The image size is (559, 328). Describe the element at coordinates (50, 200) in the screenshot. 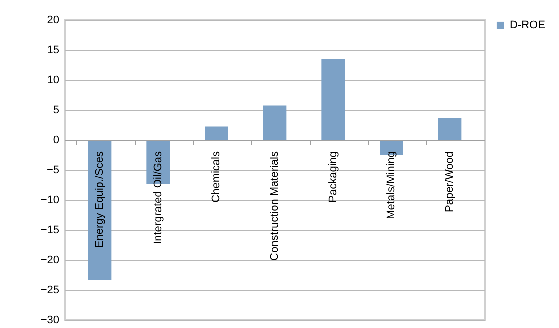

I see `y-tick-label: −10` at that location.